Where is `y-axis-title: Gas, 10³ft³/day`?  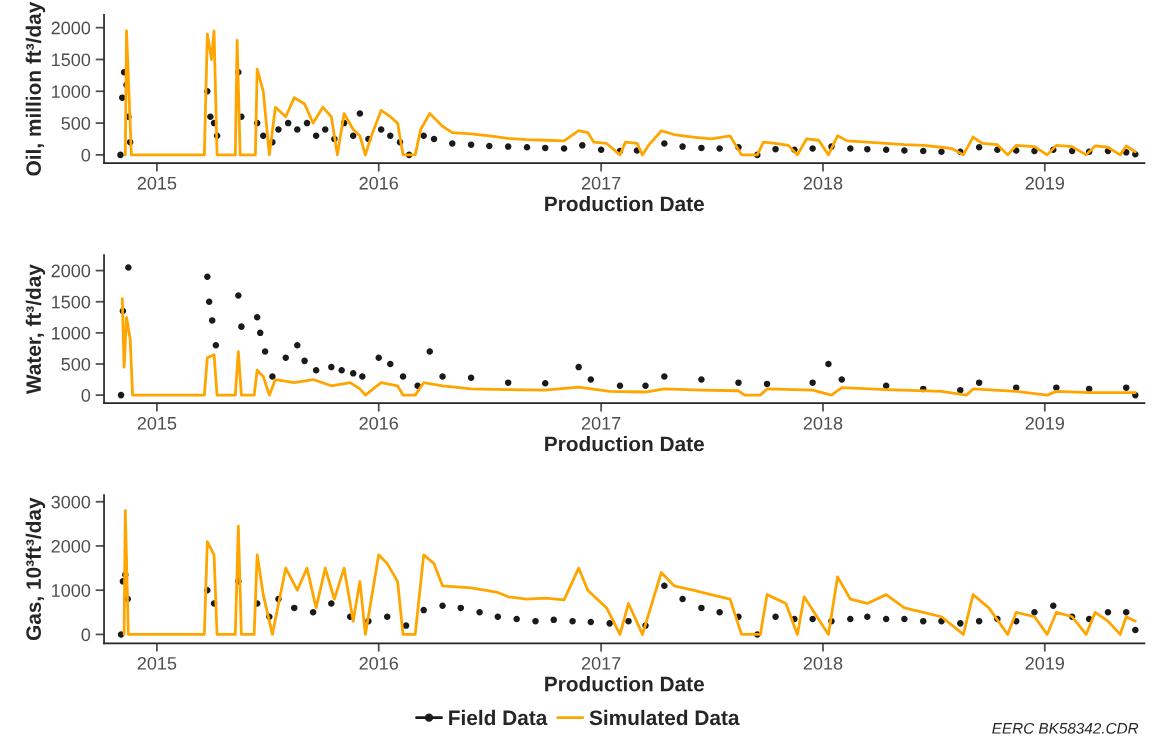 y-axis-title: Gas, 10³ft³/day is located at coordinates (35, 569).